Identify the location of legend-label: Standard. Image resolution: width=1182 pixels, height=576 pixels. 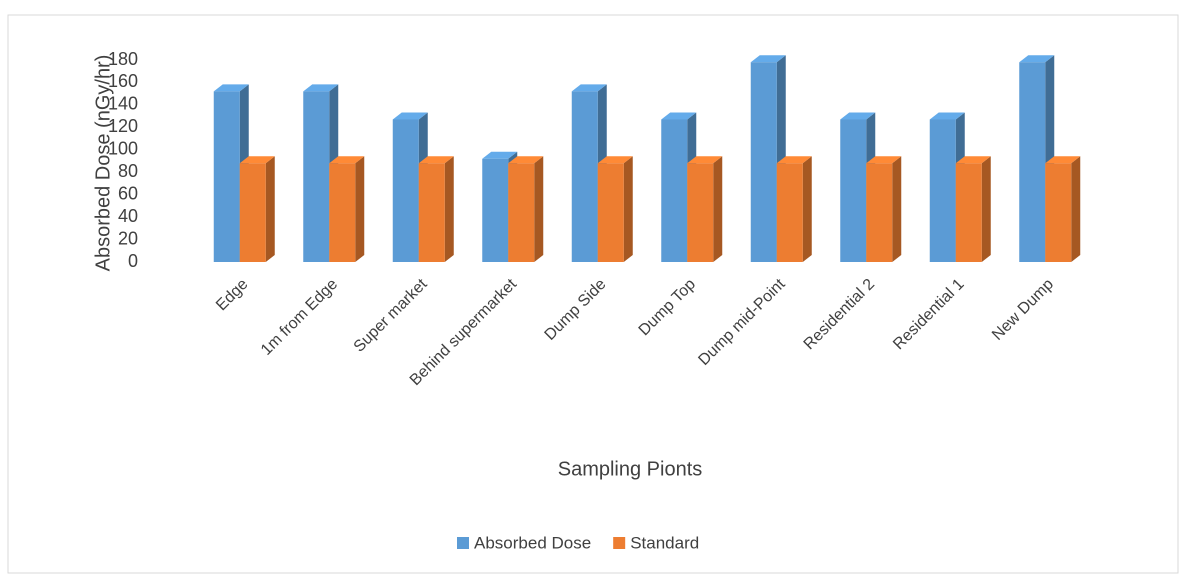
(664, 542).